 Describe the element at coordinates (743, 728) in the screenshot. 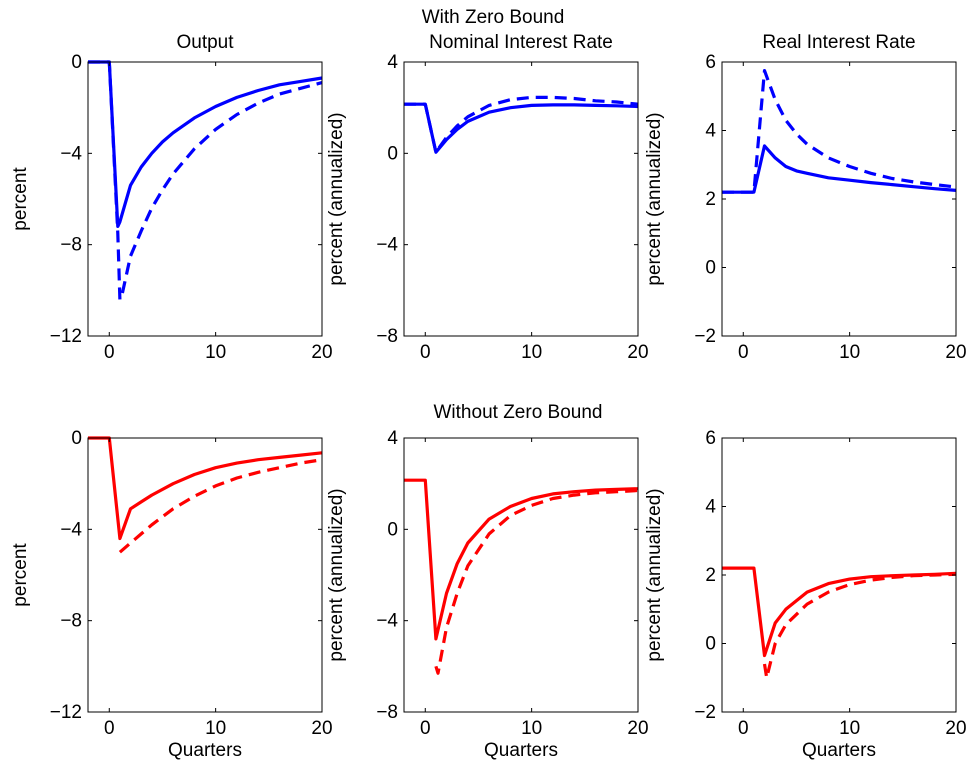

I see `x-tick-label-5-0: 0` at that location.